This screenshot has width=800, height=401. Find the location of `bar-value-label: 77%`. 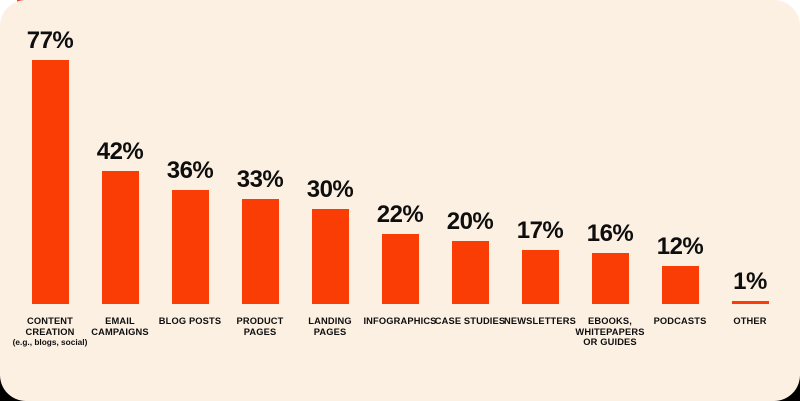

bar-value-label: 77% is located at coordinates (50, 40).